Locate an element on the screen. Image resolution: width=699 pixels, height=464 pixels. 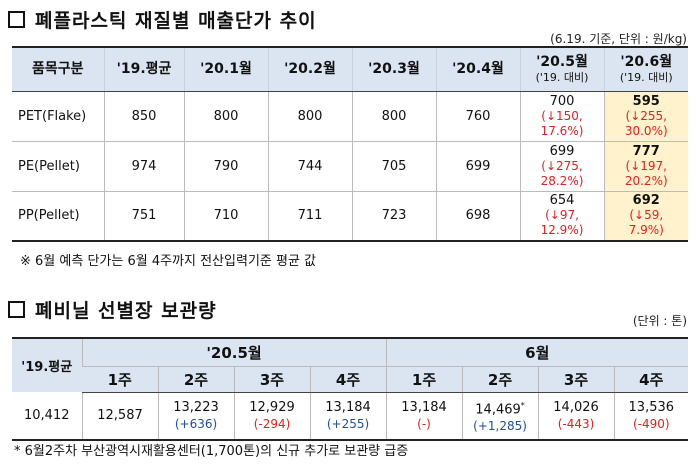
header-jun-w2: 2주 is located at coordinates (500, 379).